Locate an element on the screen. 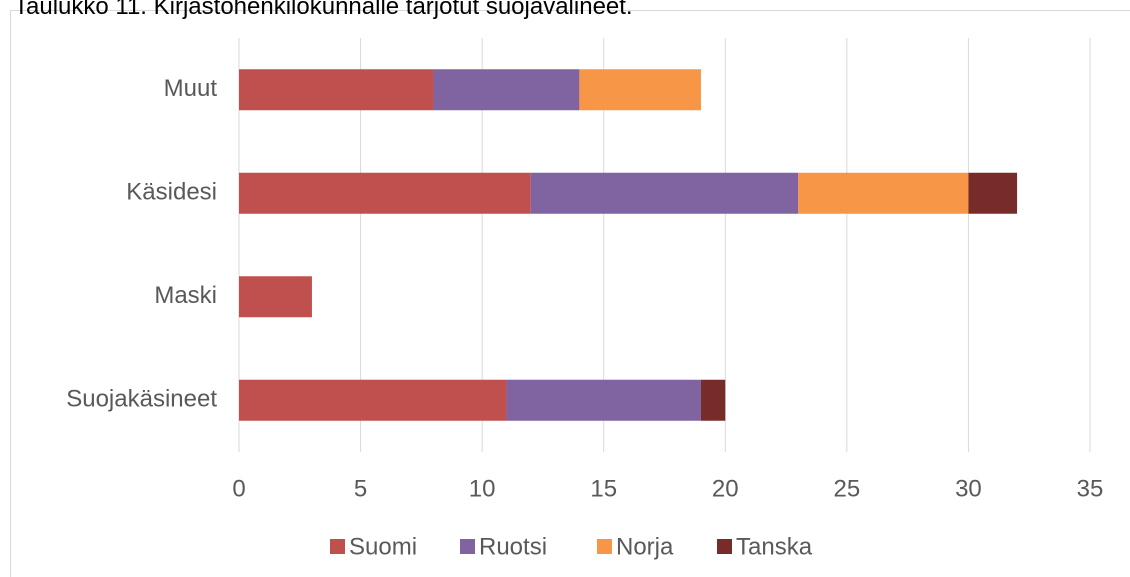  x-tick-label: 20 is located at coordinates (725, 488).